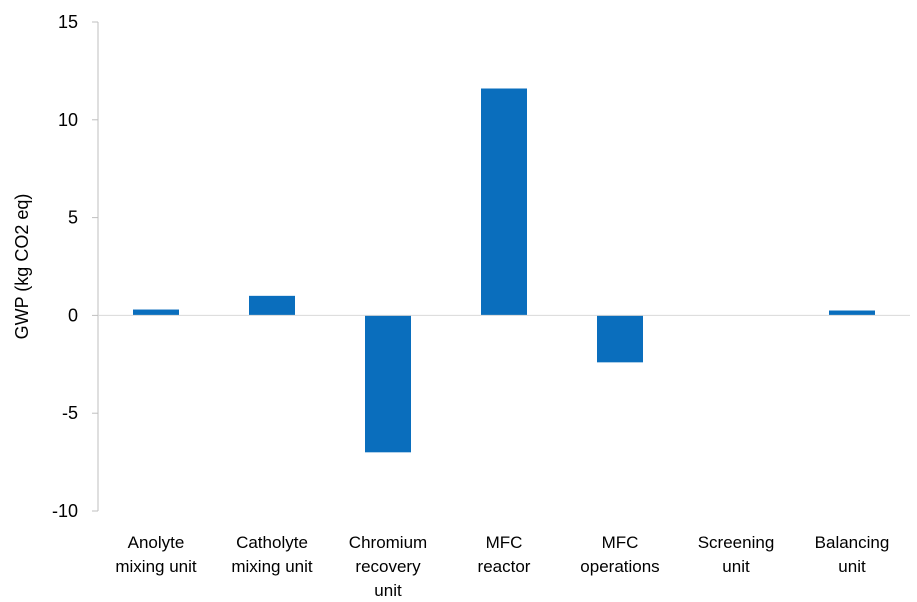 Image resolution: width=917 pixels, height=602 pixels. I want to click on x-category-label-line: reactor, so click(504, 566).